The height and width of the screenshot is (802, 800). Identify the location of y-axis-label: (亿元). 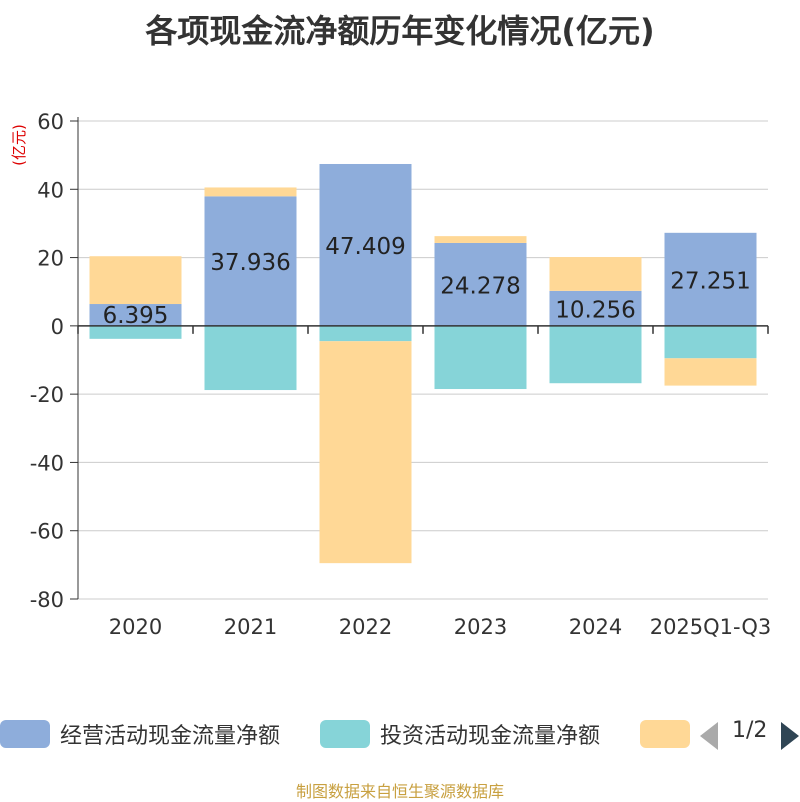
(19, 145).